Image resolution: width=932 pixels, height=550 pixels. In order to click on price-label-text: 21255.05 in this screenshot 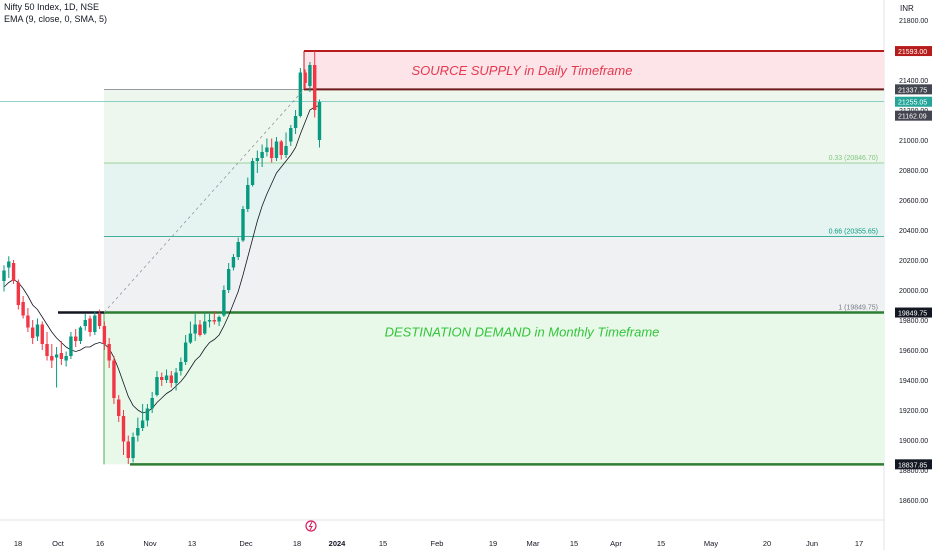, I will do `click(912, 103)`.